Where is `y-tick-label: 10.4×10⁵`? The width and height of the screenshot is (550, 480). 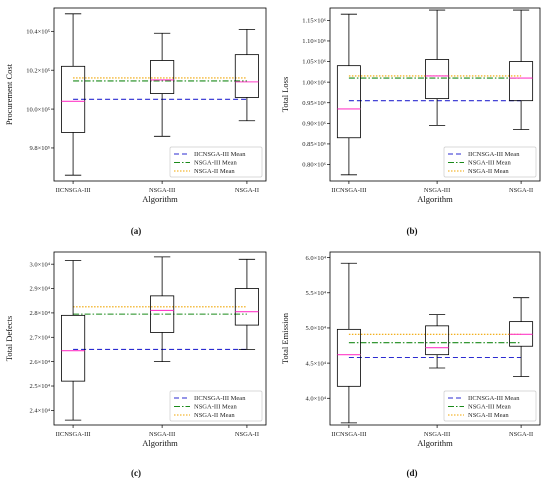 y-tick-label: 10.4×10⁵ is located at coordinates (38, 32).